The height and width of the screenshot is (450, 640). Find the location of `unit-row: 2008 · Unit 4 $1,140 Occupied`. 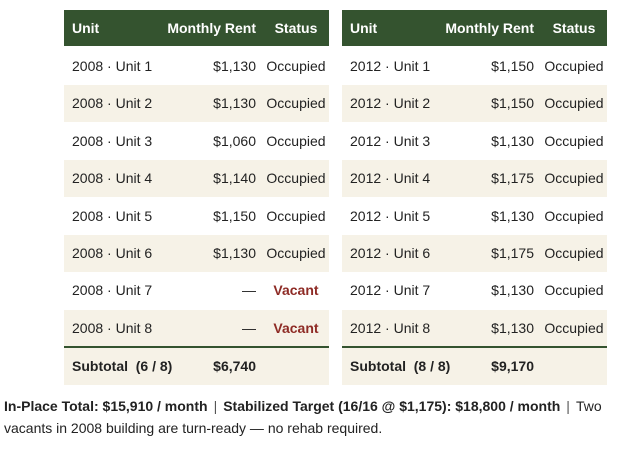

unit-row: 2008 · Unit 4 $1,140 Occupied is located at coordinates (196, 179).